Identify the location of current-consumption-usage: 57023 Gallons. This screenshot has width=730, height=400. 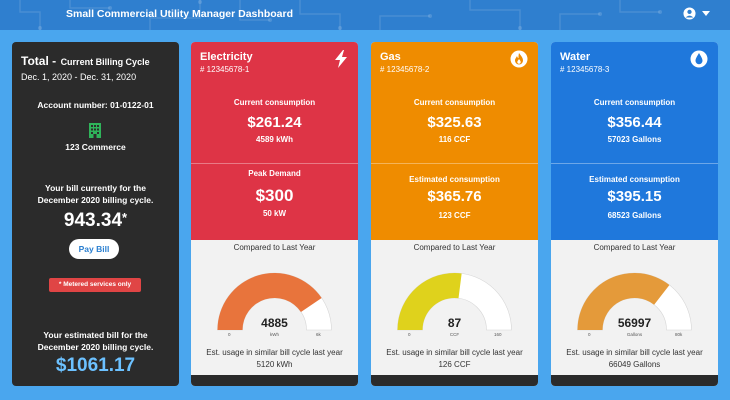
(634, 139).